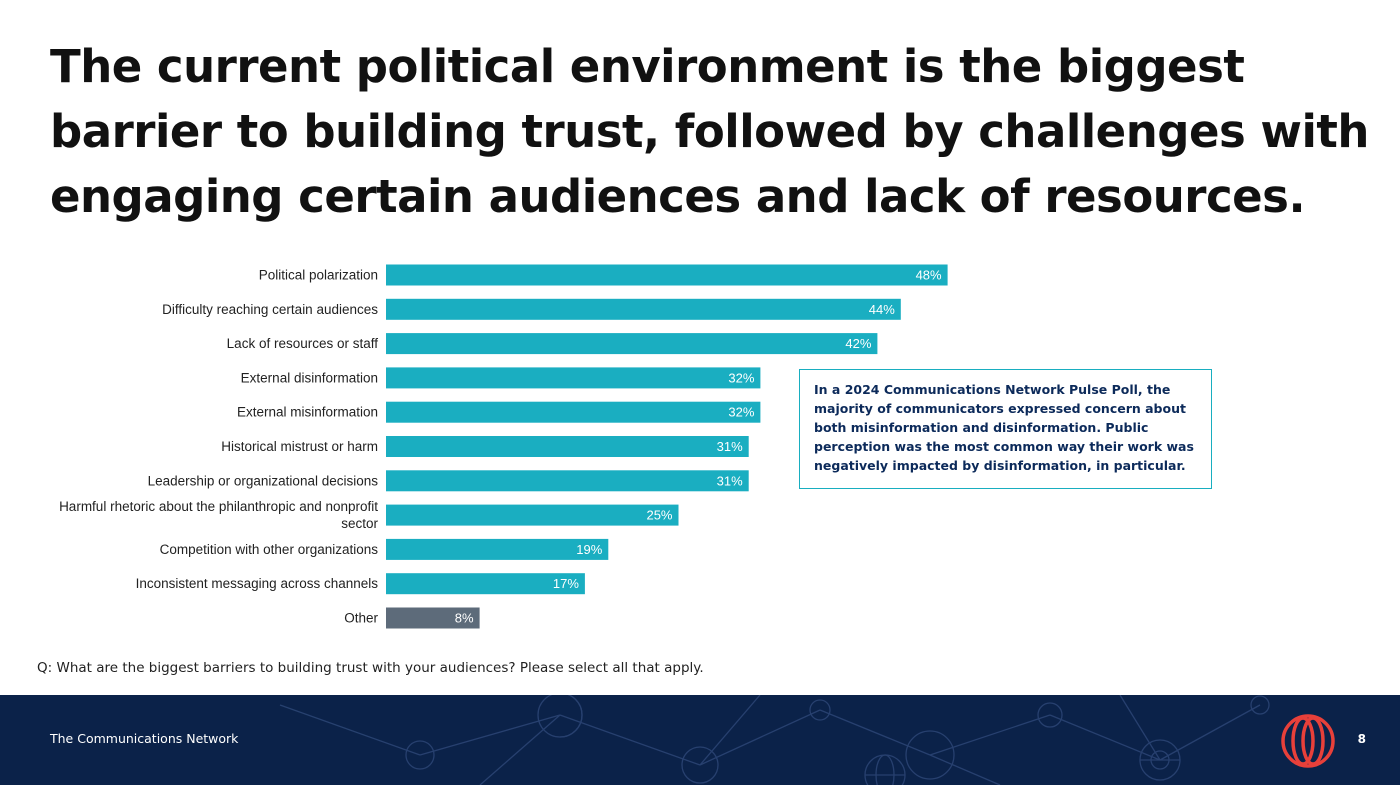  I want to click on data-label-8: 19%, so click(589, 549).